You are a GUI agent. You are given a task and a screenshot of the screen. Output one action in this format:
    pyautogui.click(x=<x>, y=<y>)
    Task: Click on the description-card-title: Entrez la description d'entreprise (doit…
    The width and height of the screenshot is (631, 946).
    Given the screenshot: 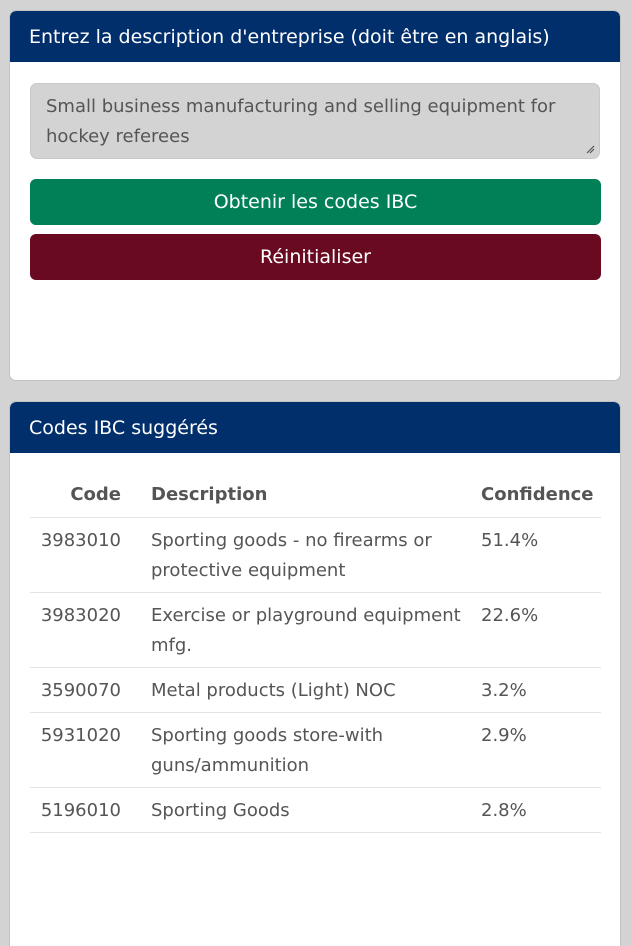 What is the action you would take?
    pyautogui.click(x=289, y=36)
    